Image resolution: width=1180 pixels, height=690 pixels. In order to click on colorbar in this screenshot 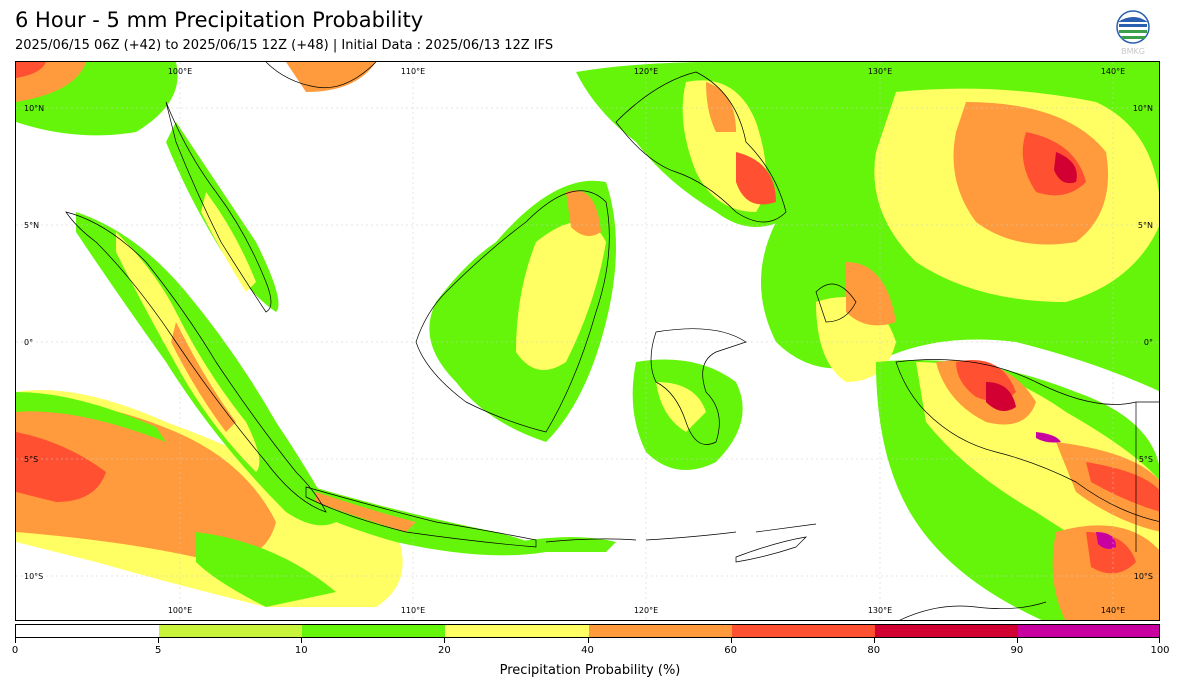, I will do `click(587, 631)`.